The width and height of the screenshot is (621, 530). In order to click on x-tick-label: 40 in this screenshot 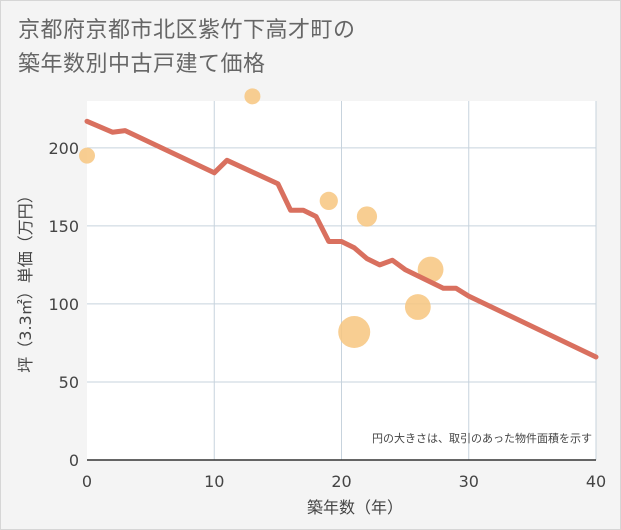, I will do `click(596, 481)`.